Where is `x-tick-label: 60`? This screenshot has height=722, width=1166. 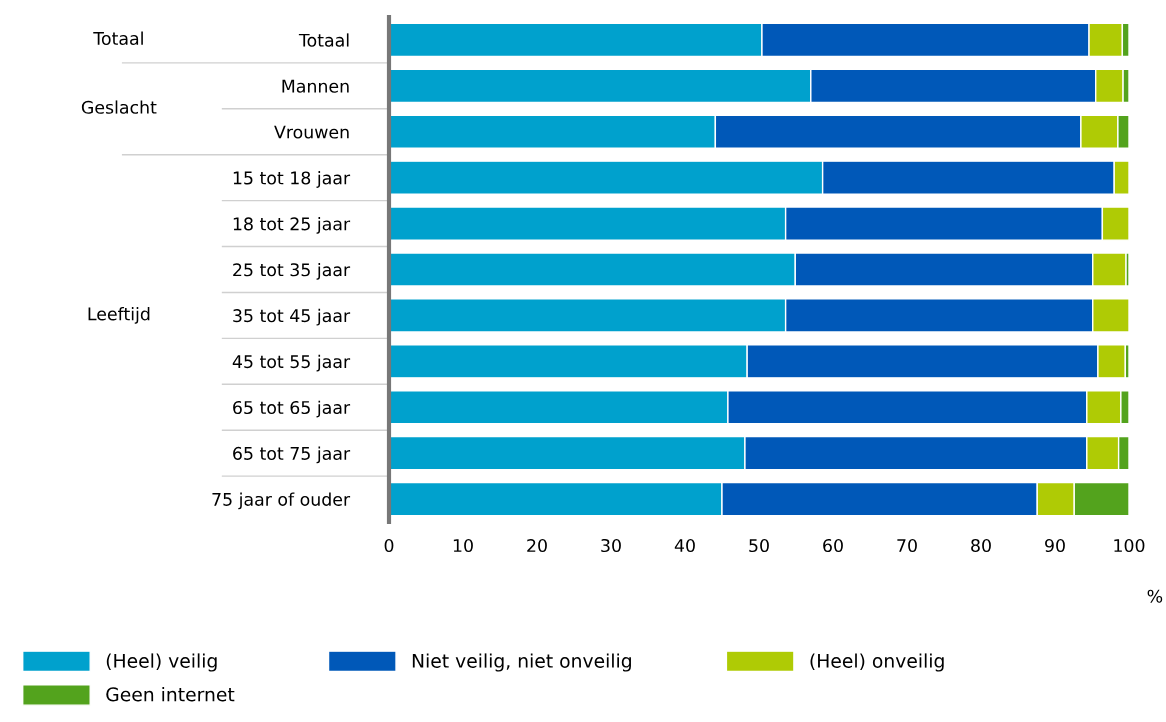 x-tick-label: 60 is located at coordinates (833, 545).